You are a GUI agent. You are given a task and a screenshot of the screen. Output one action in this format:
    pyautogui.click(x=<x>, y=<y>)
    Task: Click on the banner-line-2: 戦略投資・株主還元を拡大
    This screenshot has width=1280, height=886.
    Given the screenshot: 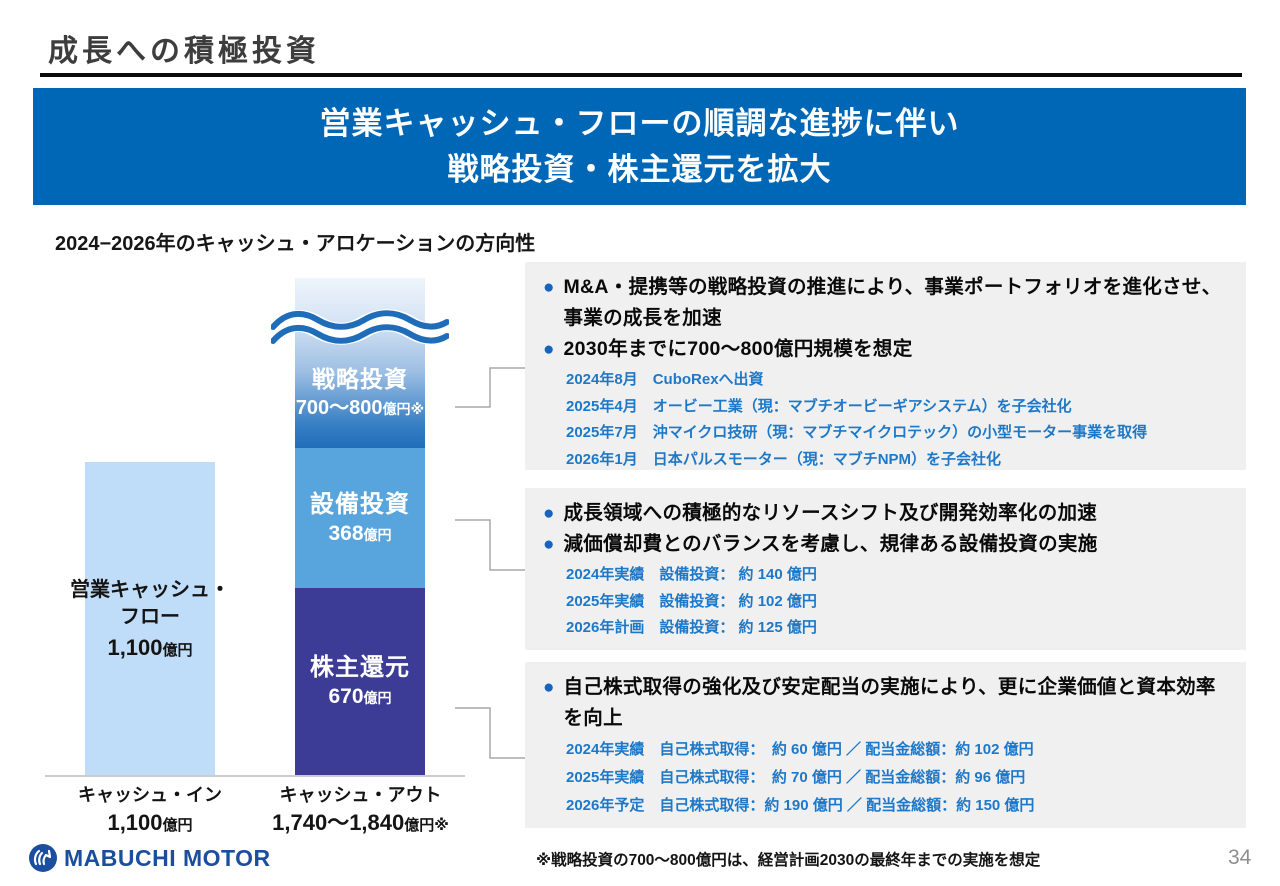 What is the action you would take?
    pyautogui.click(x=639, y=169)
    